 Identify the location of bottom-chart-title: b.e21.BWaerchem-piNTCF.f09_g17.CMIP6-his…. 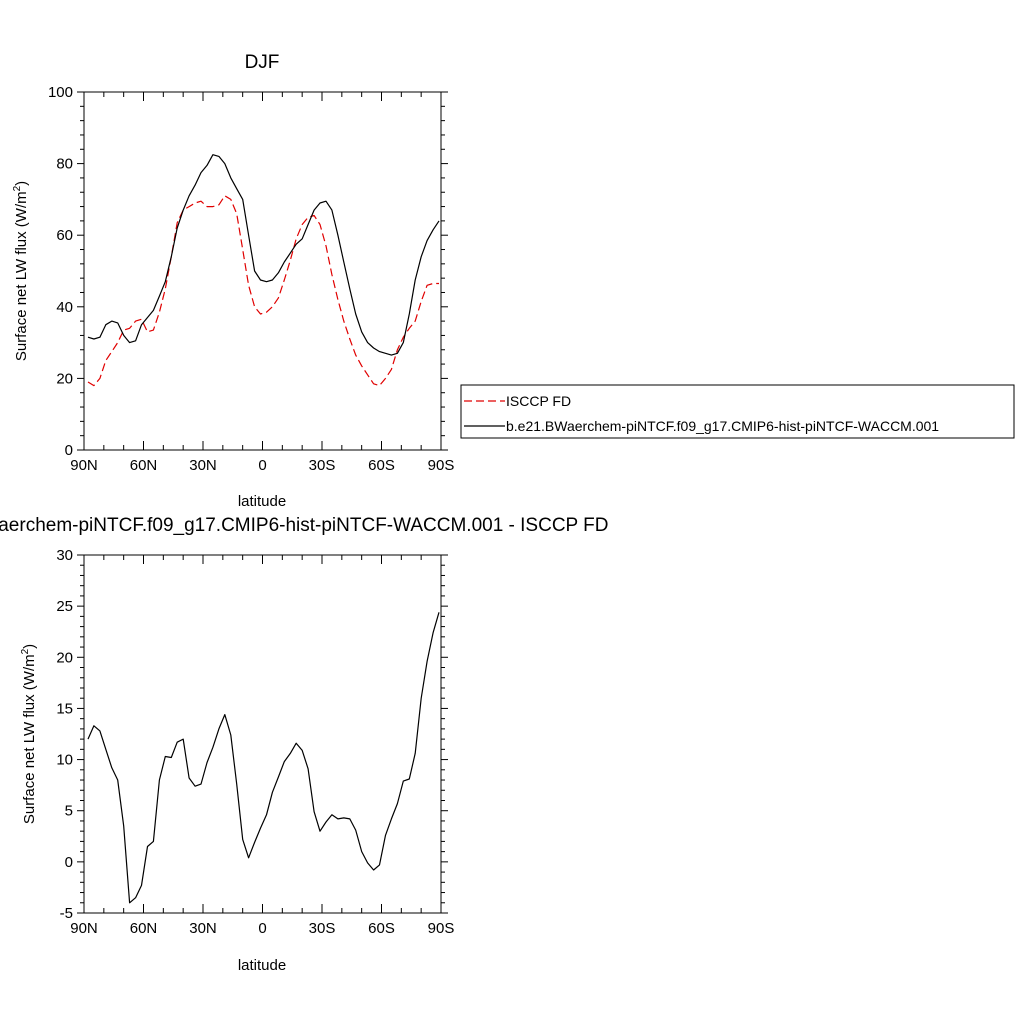
(304, 525).